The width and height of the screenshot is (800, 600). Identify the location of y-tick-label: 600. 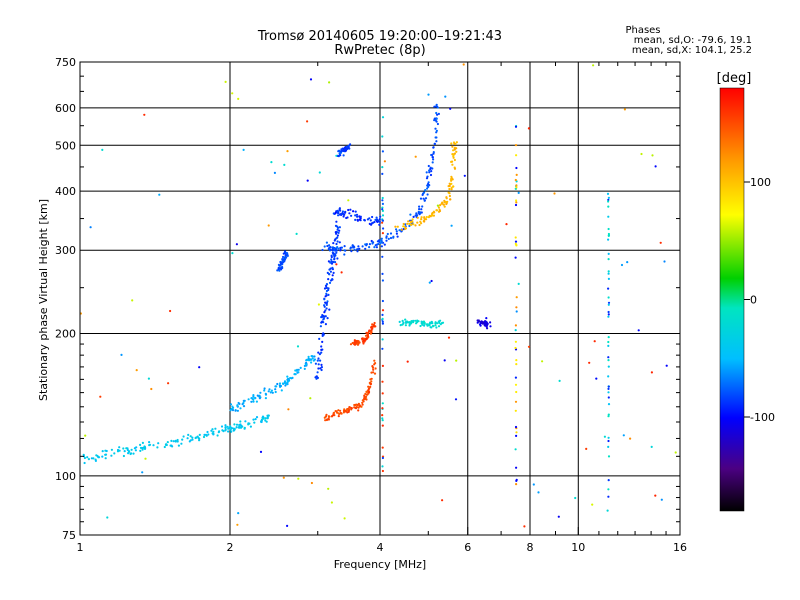
(65, 108).